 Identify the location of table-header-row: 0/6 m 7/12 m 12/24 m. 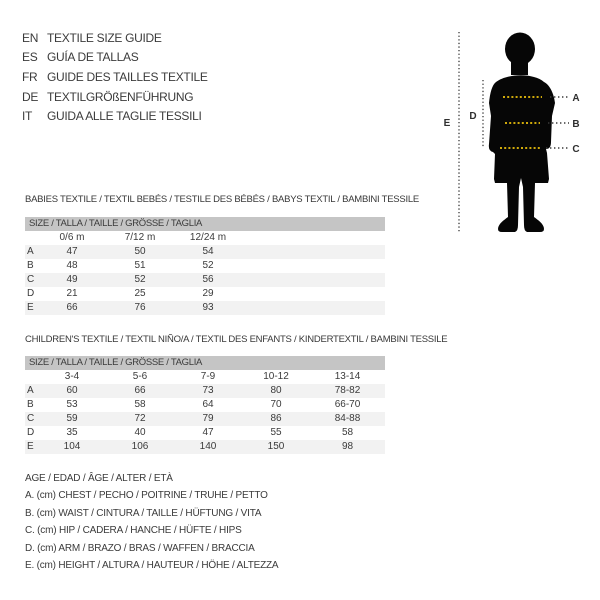
(205, 238).